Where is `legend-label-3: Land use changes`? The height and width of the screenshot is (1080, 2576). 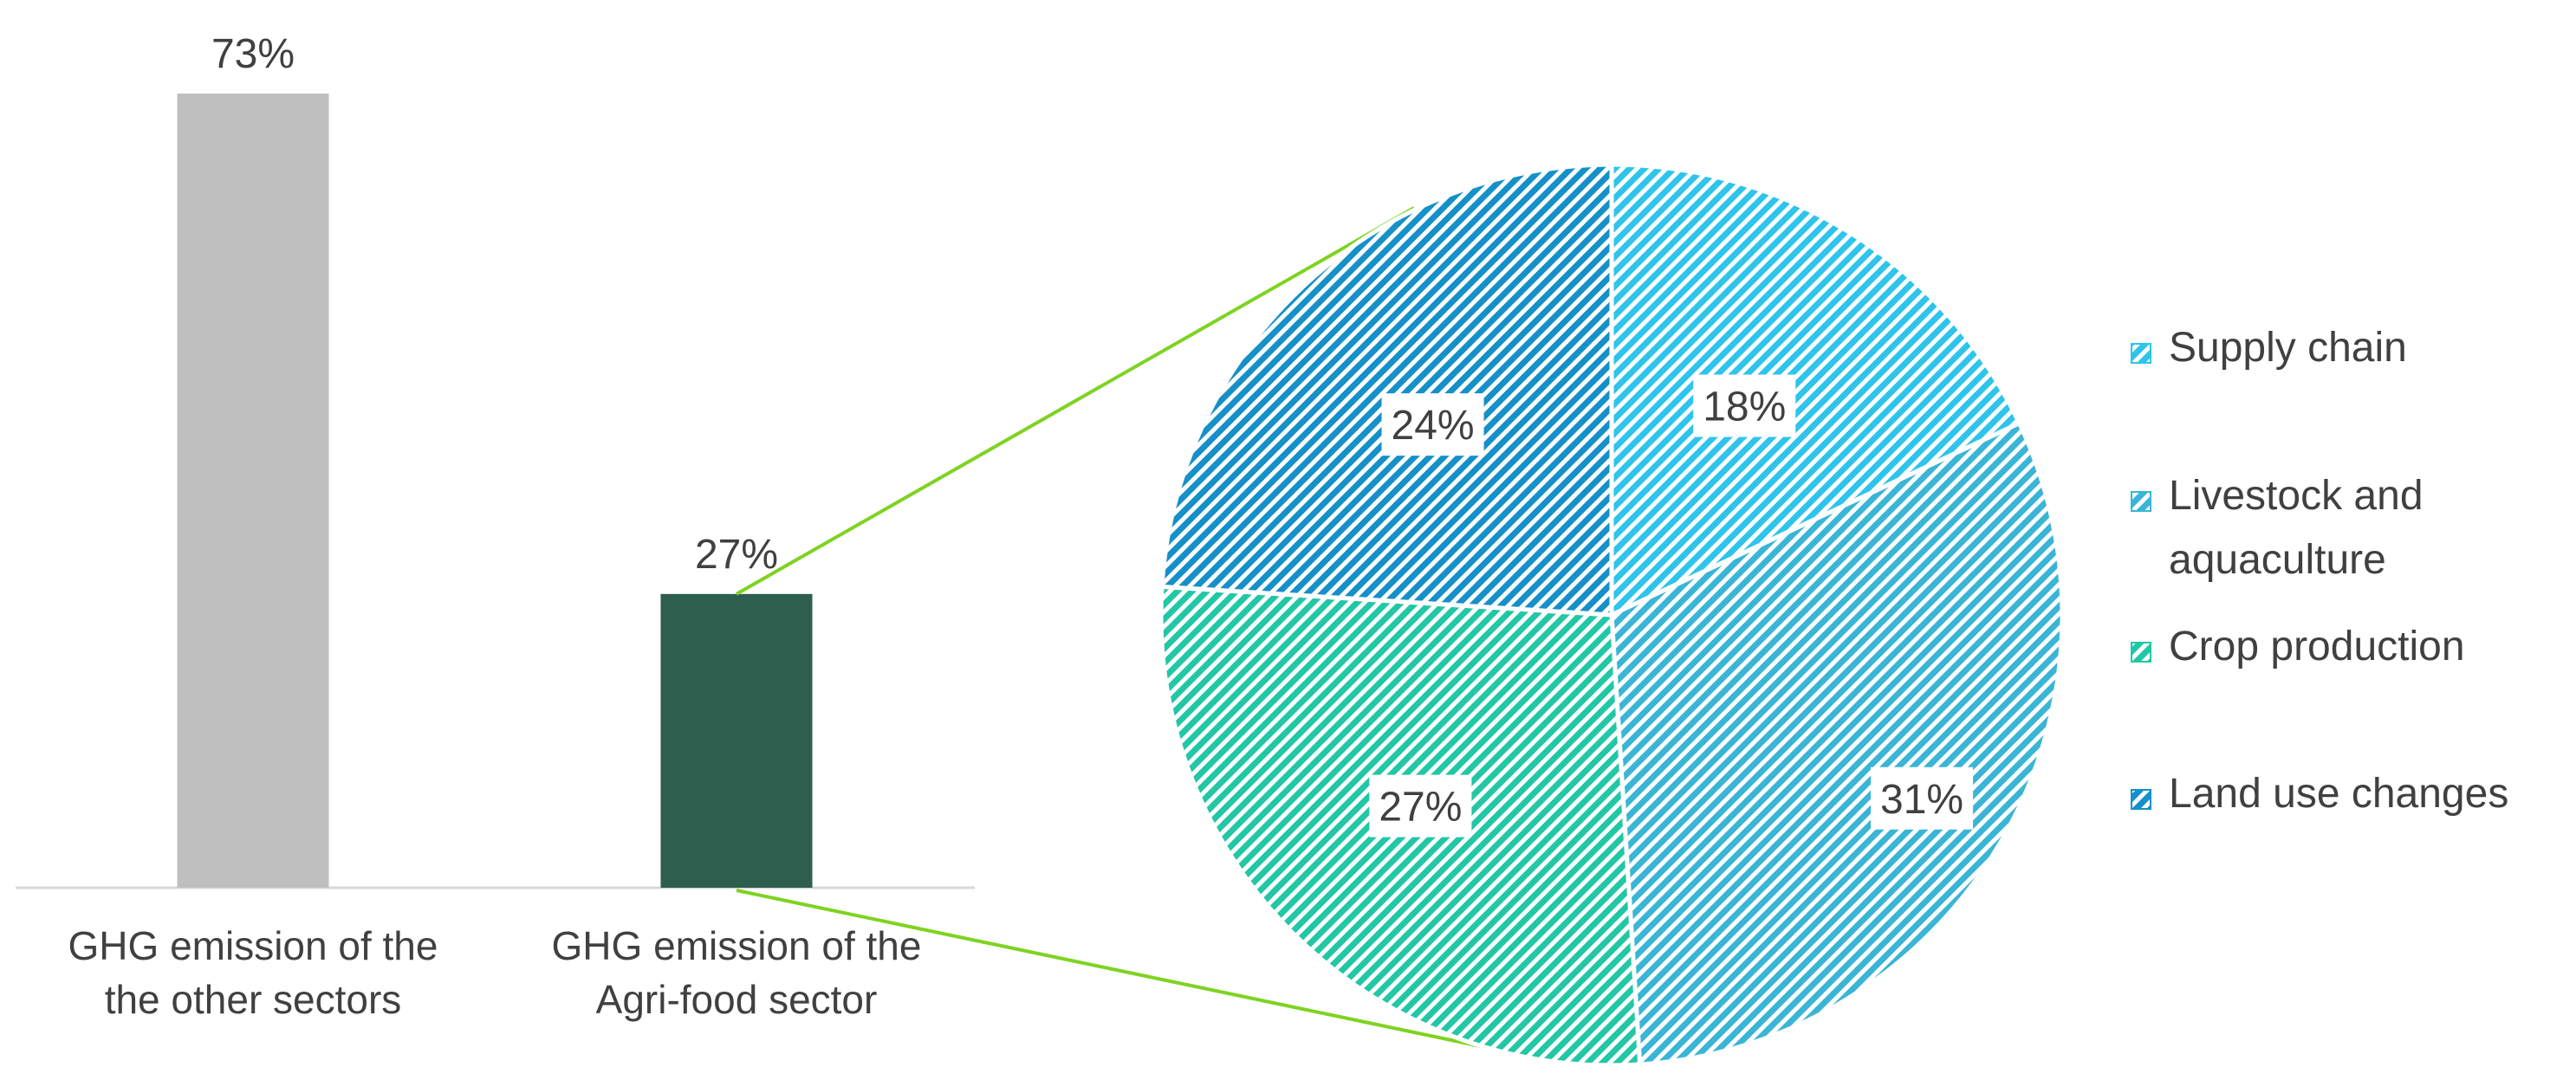
legend-label-3: Land use changes is located at coordinates (2338, 794).